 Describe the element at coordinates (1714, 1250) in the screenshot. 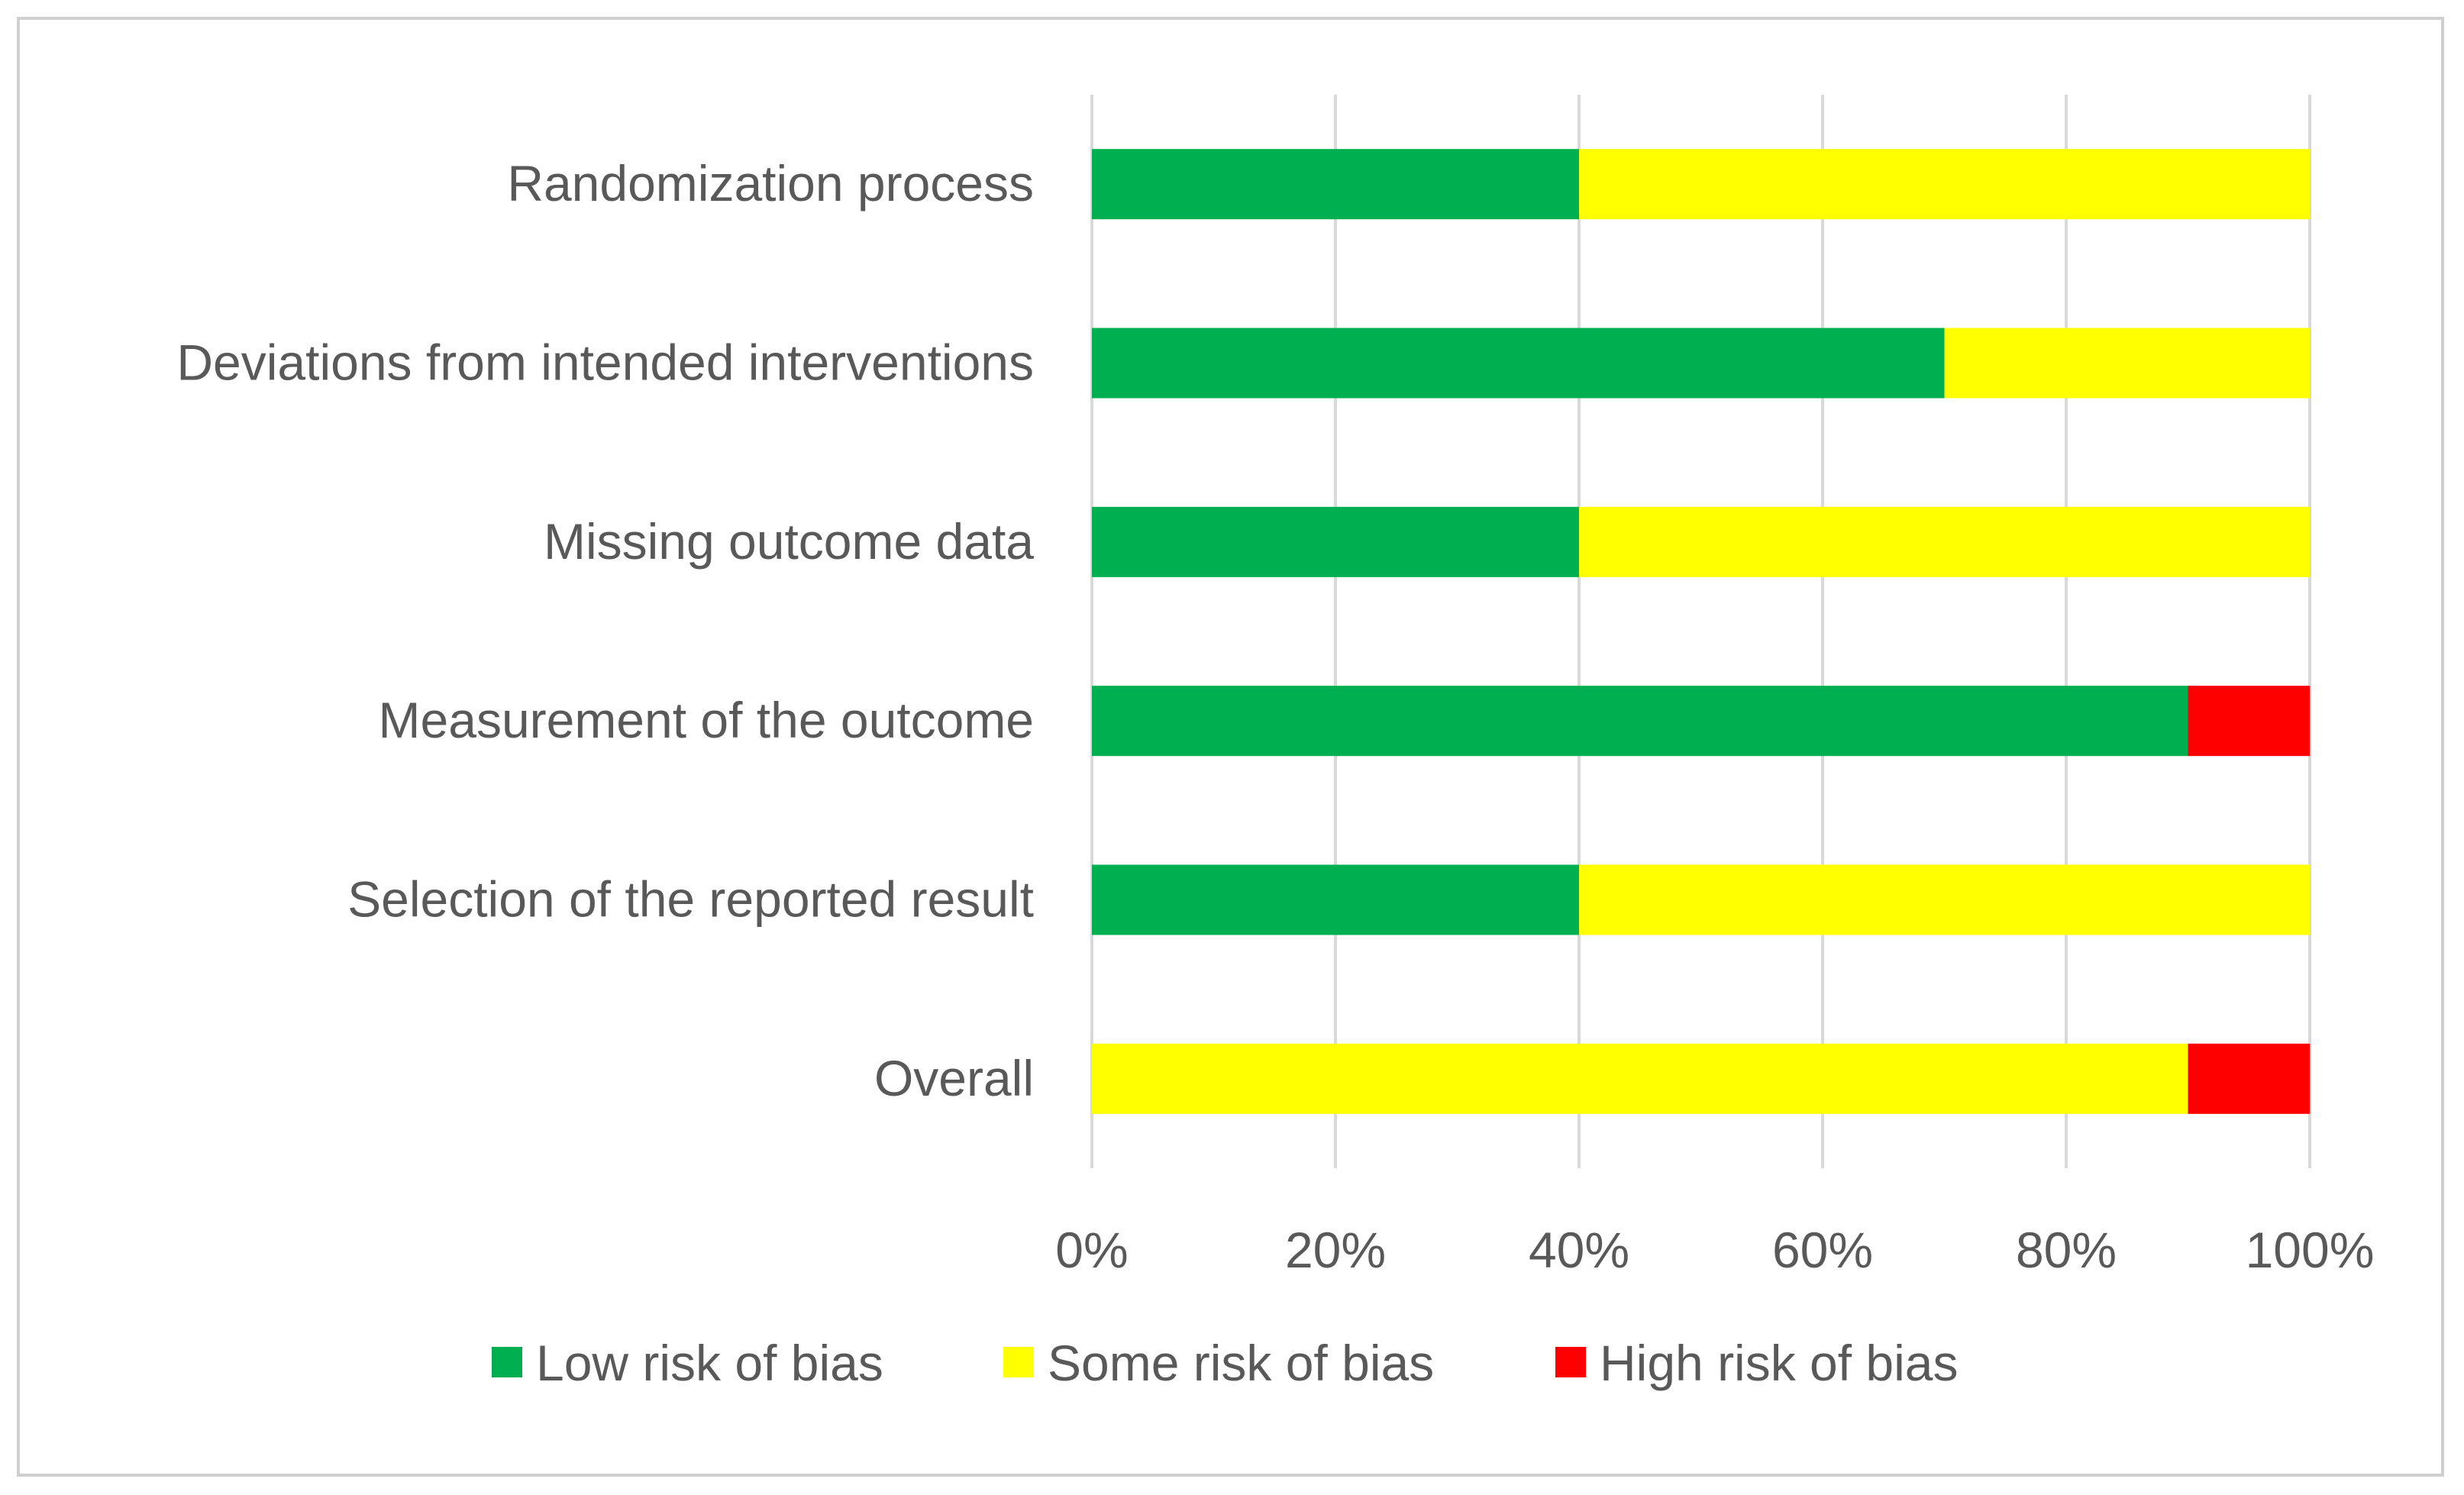

I see `x-tick-labels: 0% 20% 40% 60% 80% 100%` at that location.